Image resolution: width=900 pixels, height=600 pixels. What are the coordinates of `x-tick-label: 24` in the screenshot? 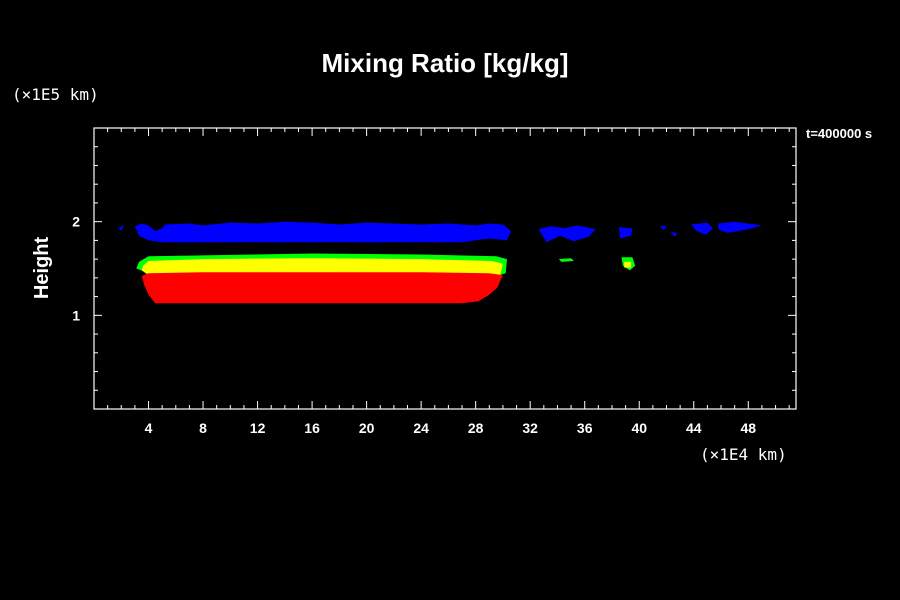 It's located at (421, 428).